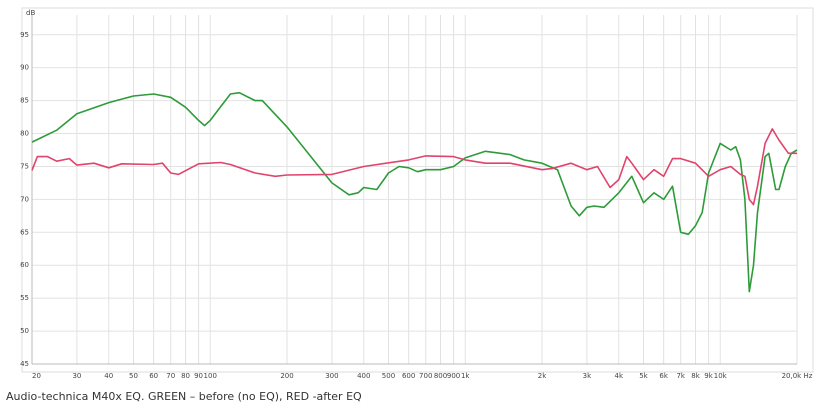 The image size is (815, 417). What do you see at coordinates (24, 331) in the screenshot?
I see `y-tick-label: 50` at bounding box center [24, 331].